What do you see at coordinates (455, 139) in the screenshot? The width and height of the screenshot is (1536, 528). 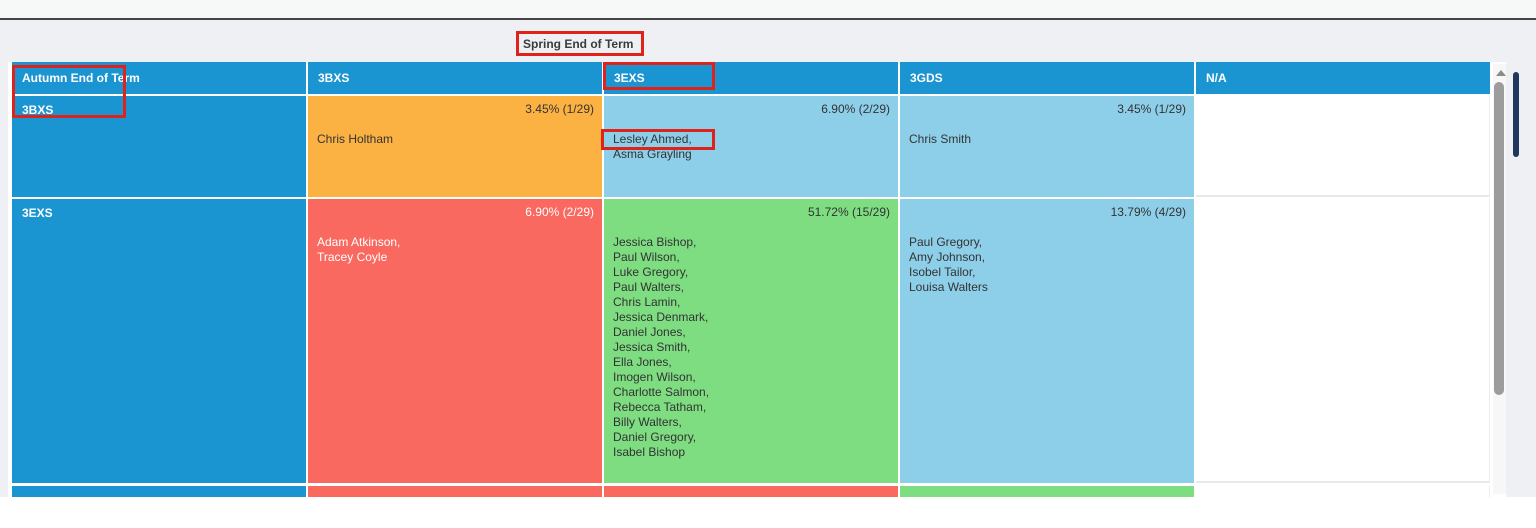 I see `cell-student-names: Chris Holtham` at bounding box center [455, 139].